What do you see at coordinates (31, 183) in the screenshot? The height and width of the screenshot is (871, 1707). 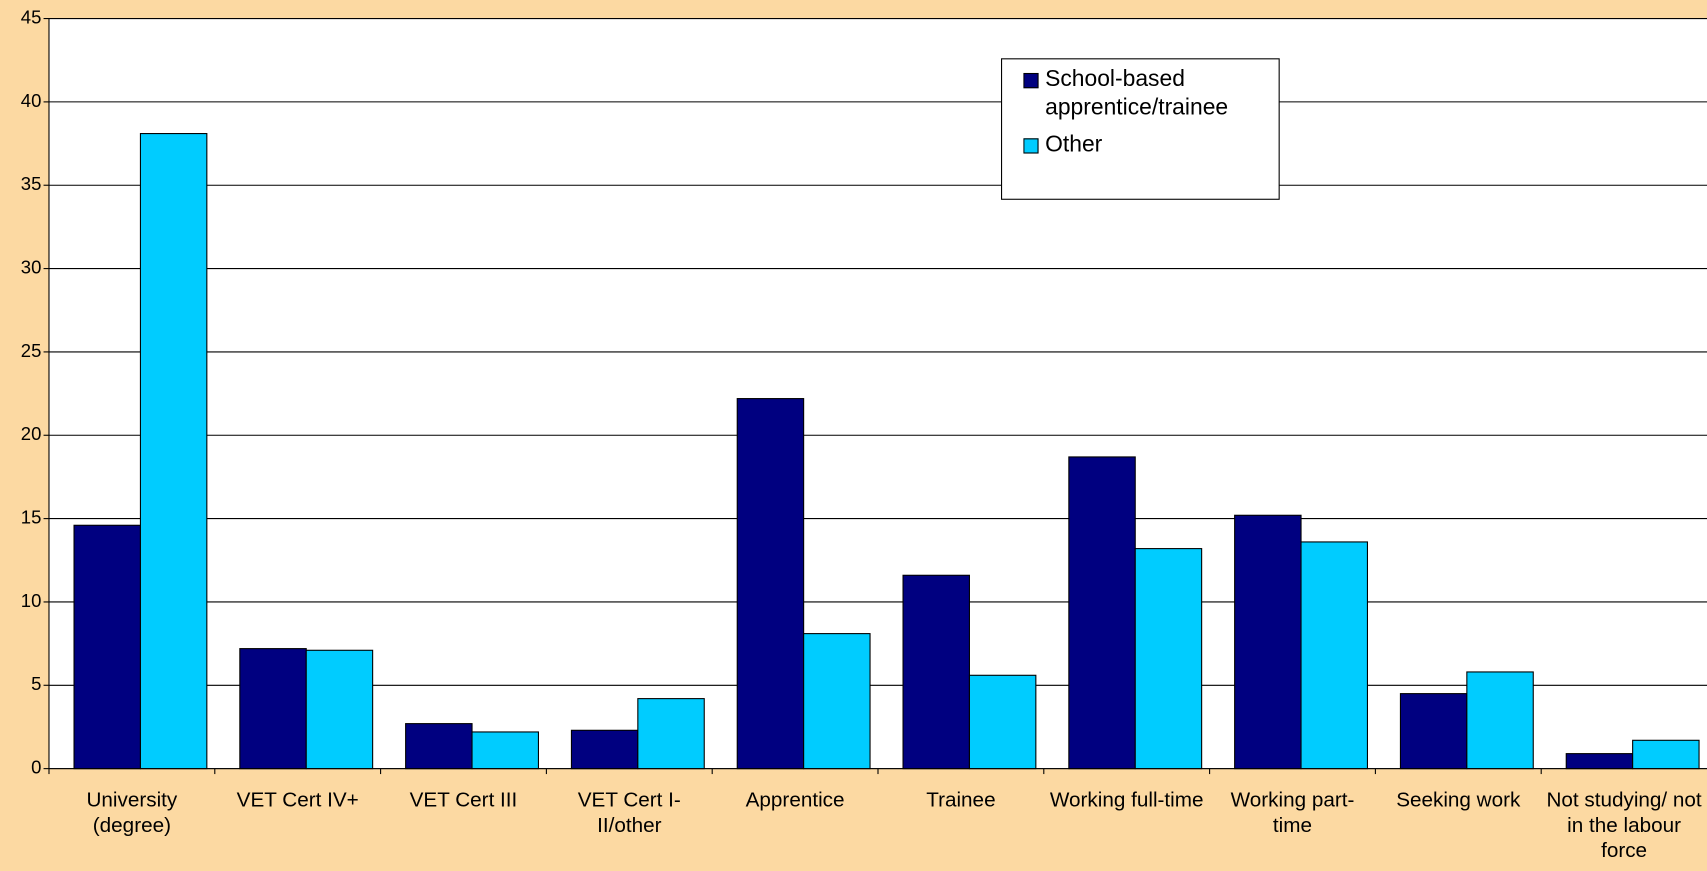 I see `y-tick-label: 35` at bounding box center [31, 183].